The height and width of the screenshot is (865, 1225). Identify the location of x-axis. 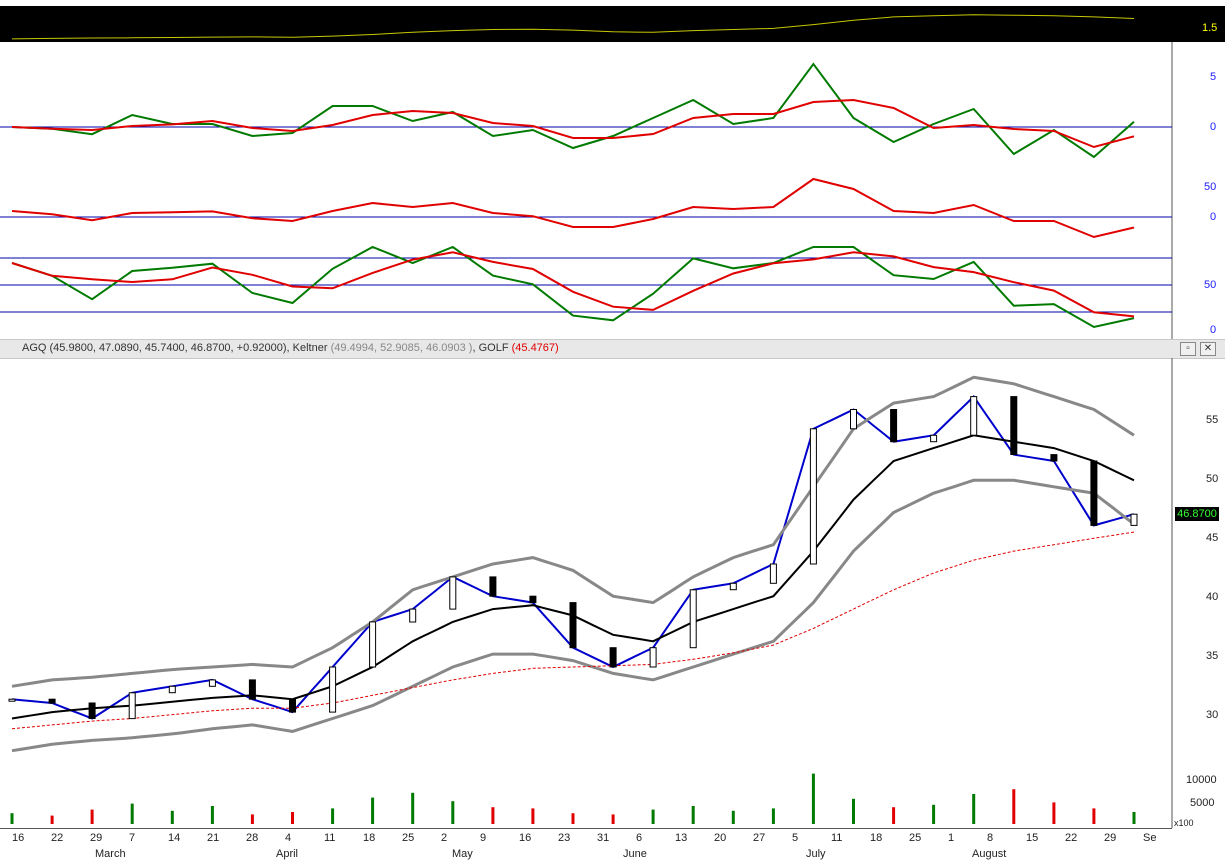
(586, 846).